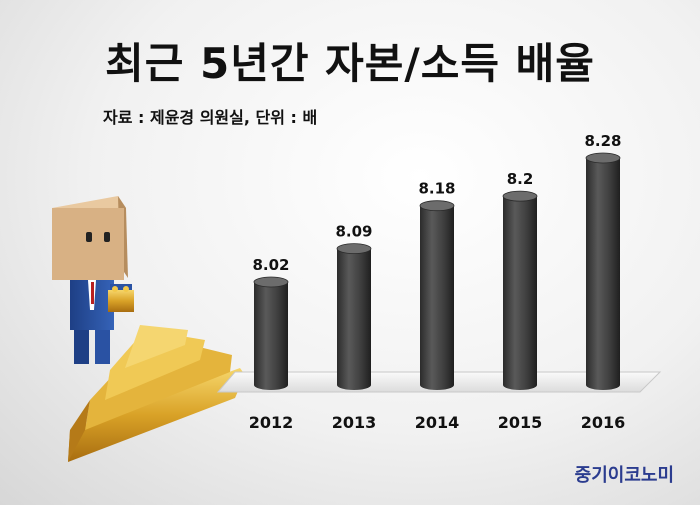  What do you see at coordinates (603, 158) in the screenshot?
I see `bar-cap-2016` at bounding box center [603, 158].